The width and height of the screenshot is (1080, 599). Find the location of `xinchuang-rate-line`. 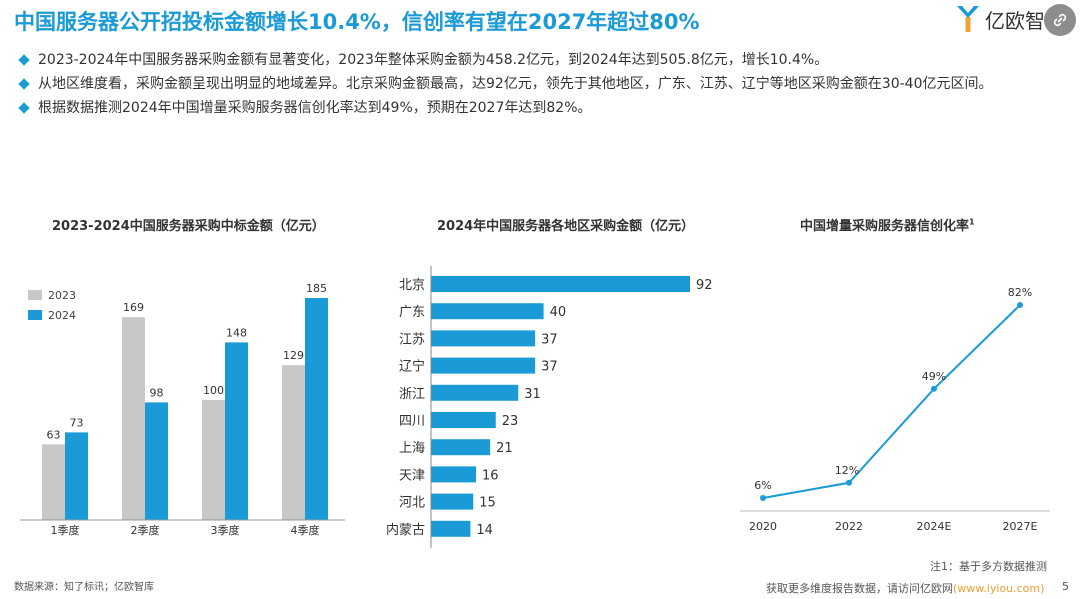

xinchuang-rate-line is located at coordinates (891, 401).